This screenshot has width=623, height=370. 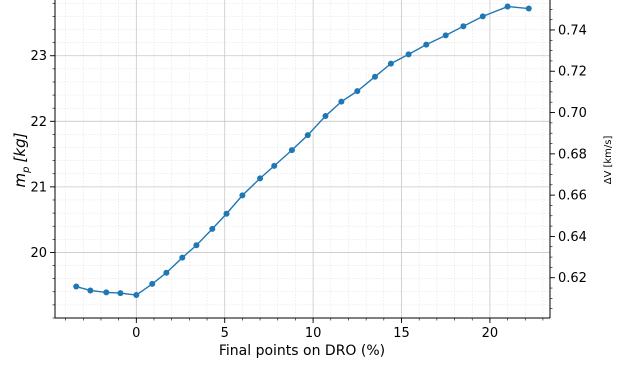 What do you see at coordinates (608, 160) in the screenshot?
I see `y-right-axis-title: ΔV [km/s]` at bounding box center [608, 160].